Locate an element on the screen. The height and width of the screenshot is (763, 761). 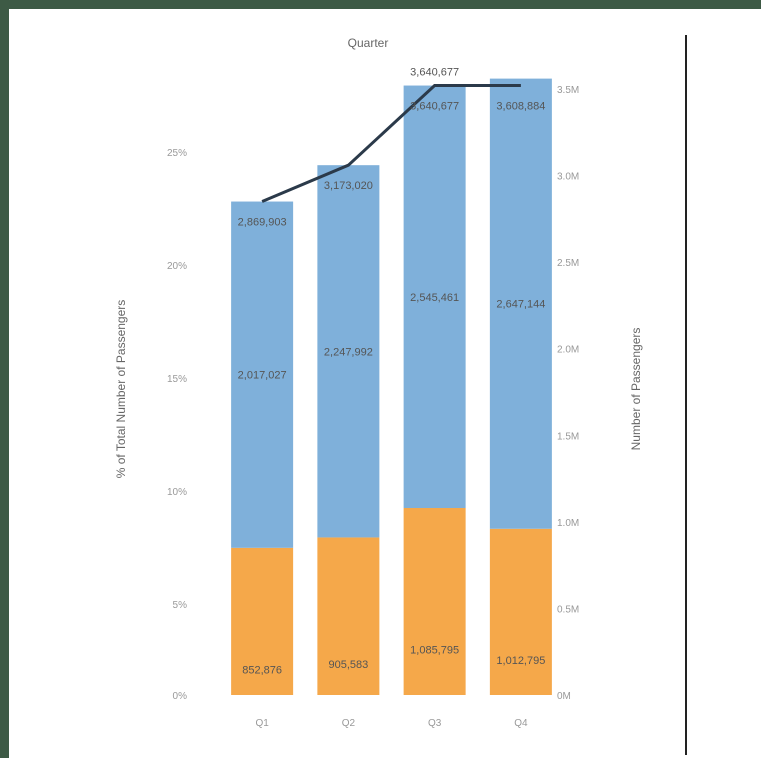
segment-label: 852,876 is located at coordinates (262, 670).